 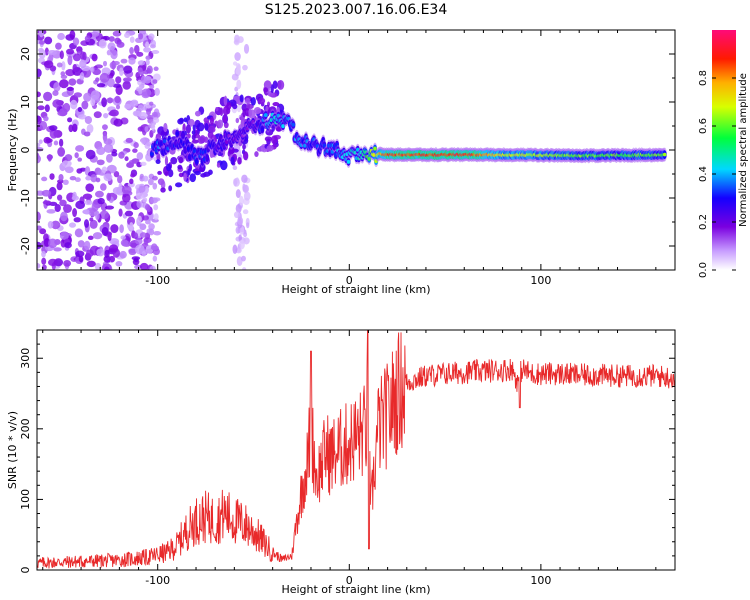 I want to click on x-tick-label: 0, so click(x=349, y=580).